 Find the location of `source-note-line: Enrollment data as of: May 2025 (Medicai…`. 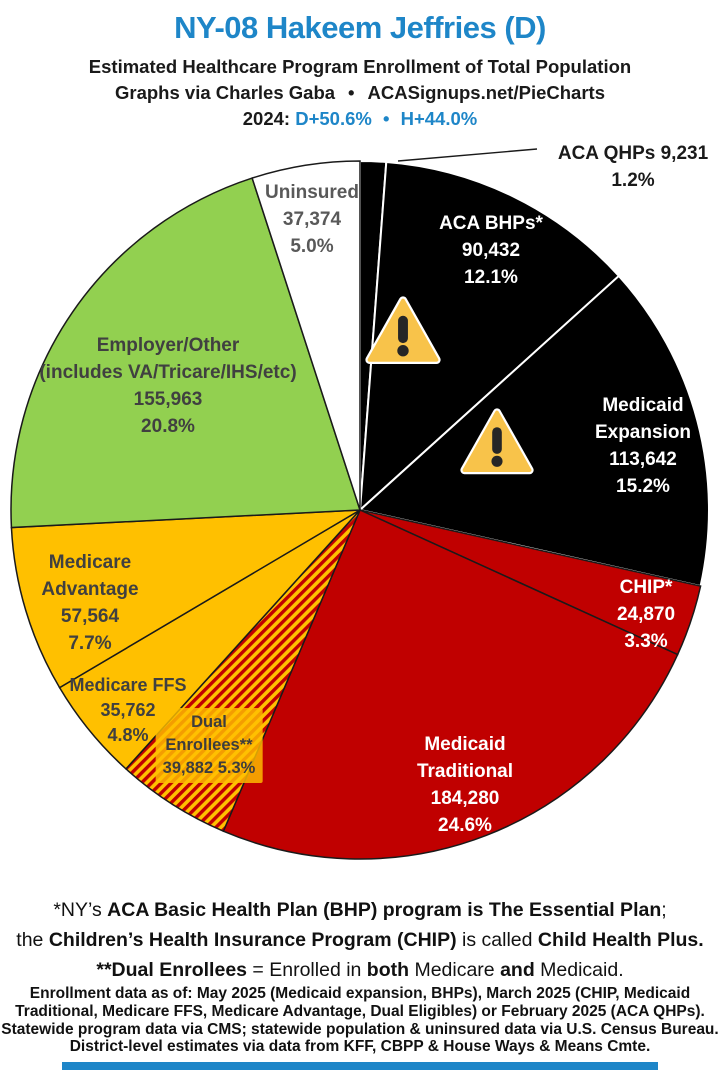

source-note-line: Enrollment data as of: May 2025 (Medicai… is located at coordinates (360, 993).